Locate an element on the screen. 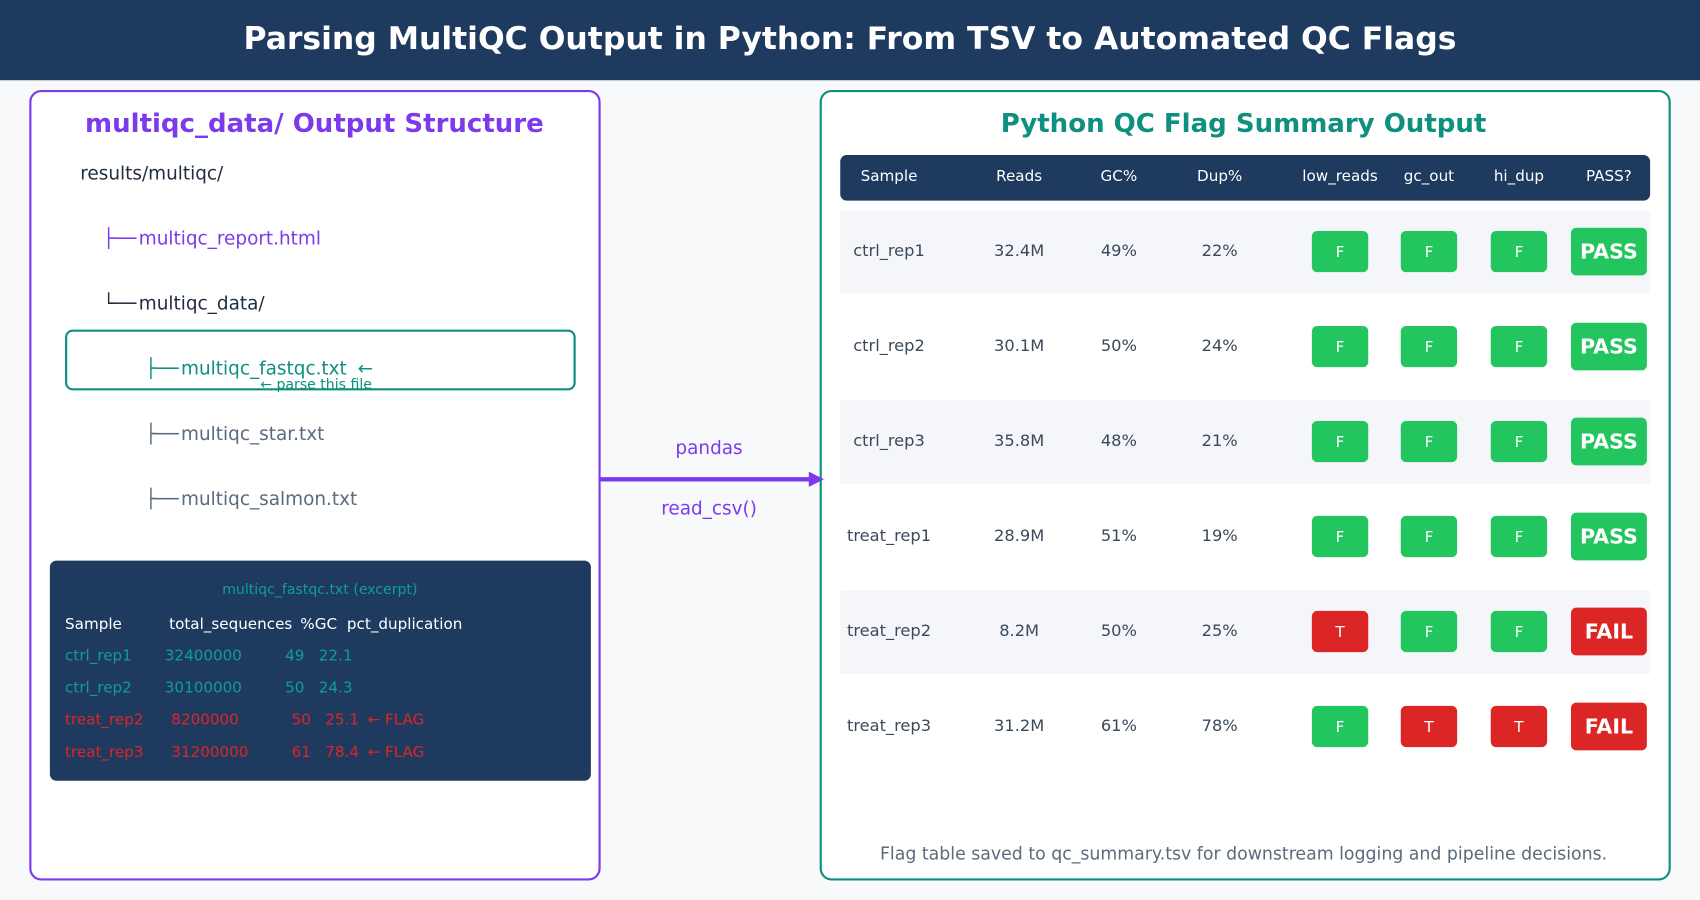 The image size is (1700, 900). excerpt-cell: ctrl_rep2 is located at coordinates (98, 688).